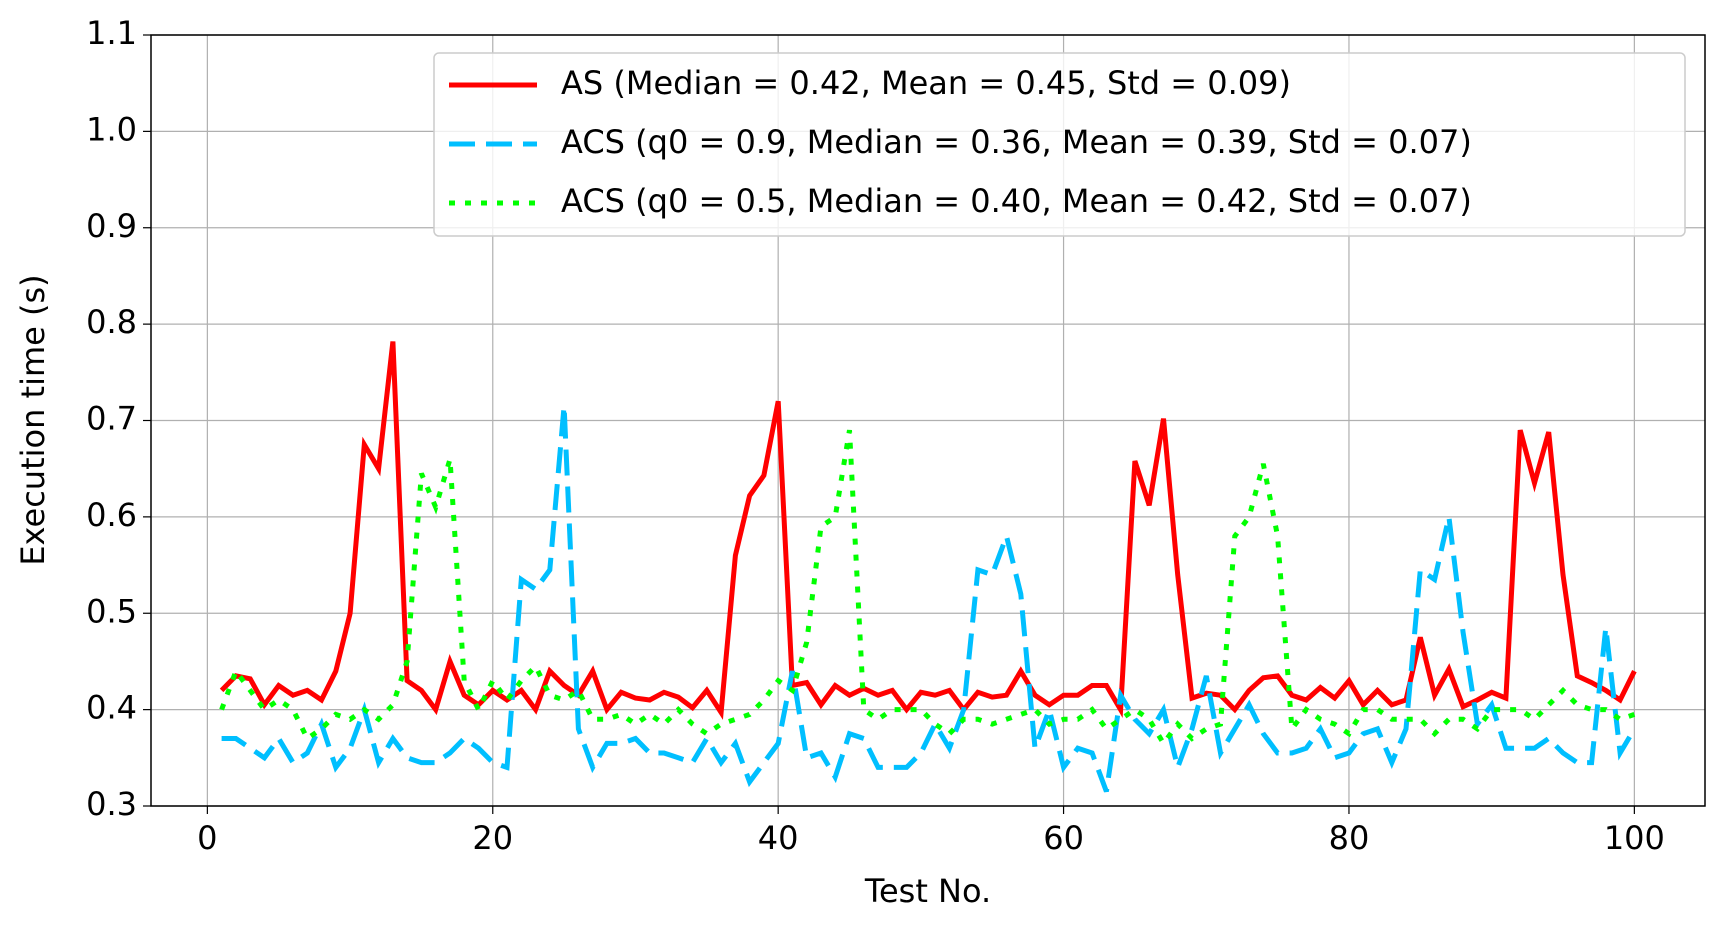 This screenshot has height=931, width=1720. Describe the element at coordinates (111, 611) in the screenshot. I see `y-tick-label: 0.5` at that location.